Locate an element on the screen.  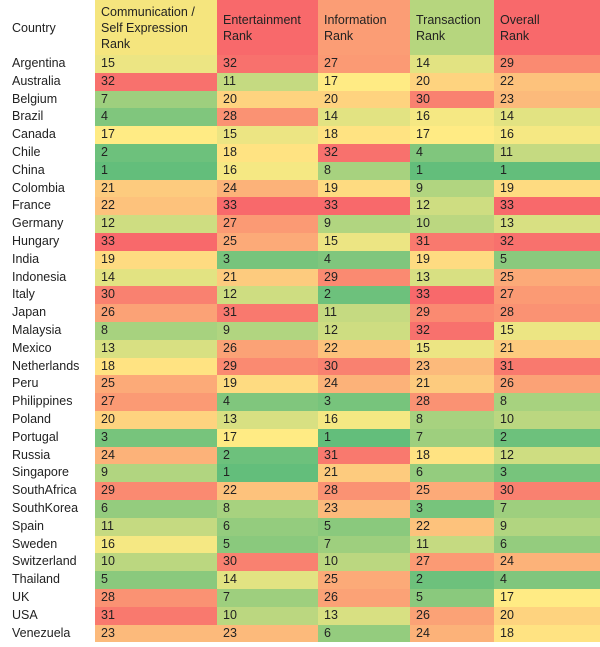
rank-cell-transaction: 1 is located at coordinates (452, 170).